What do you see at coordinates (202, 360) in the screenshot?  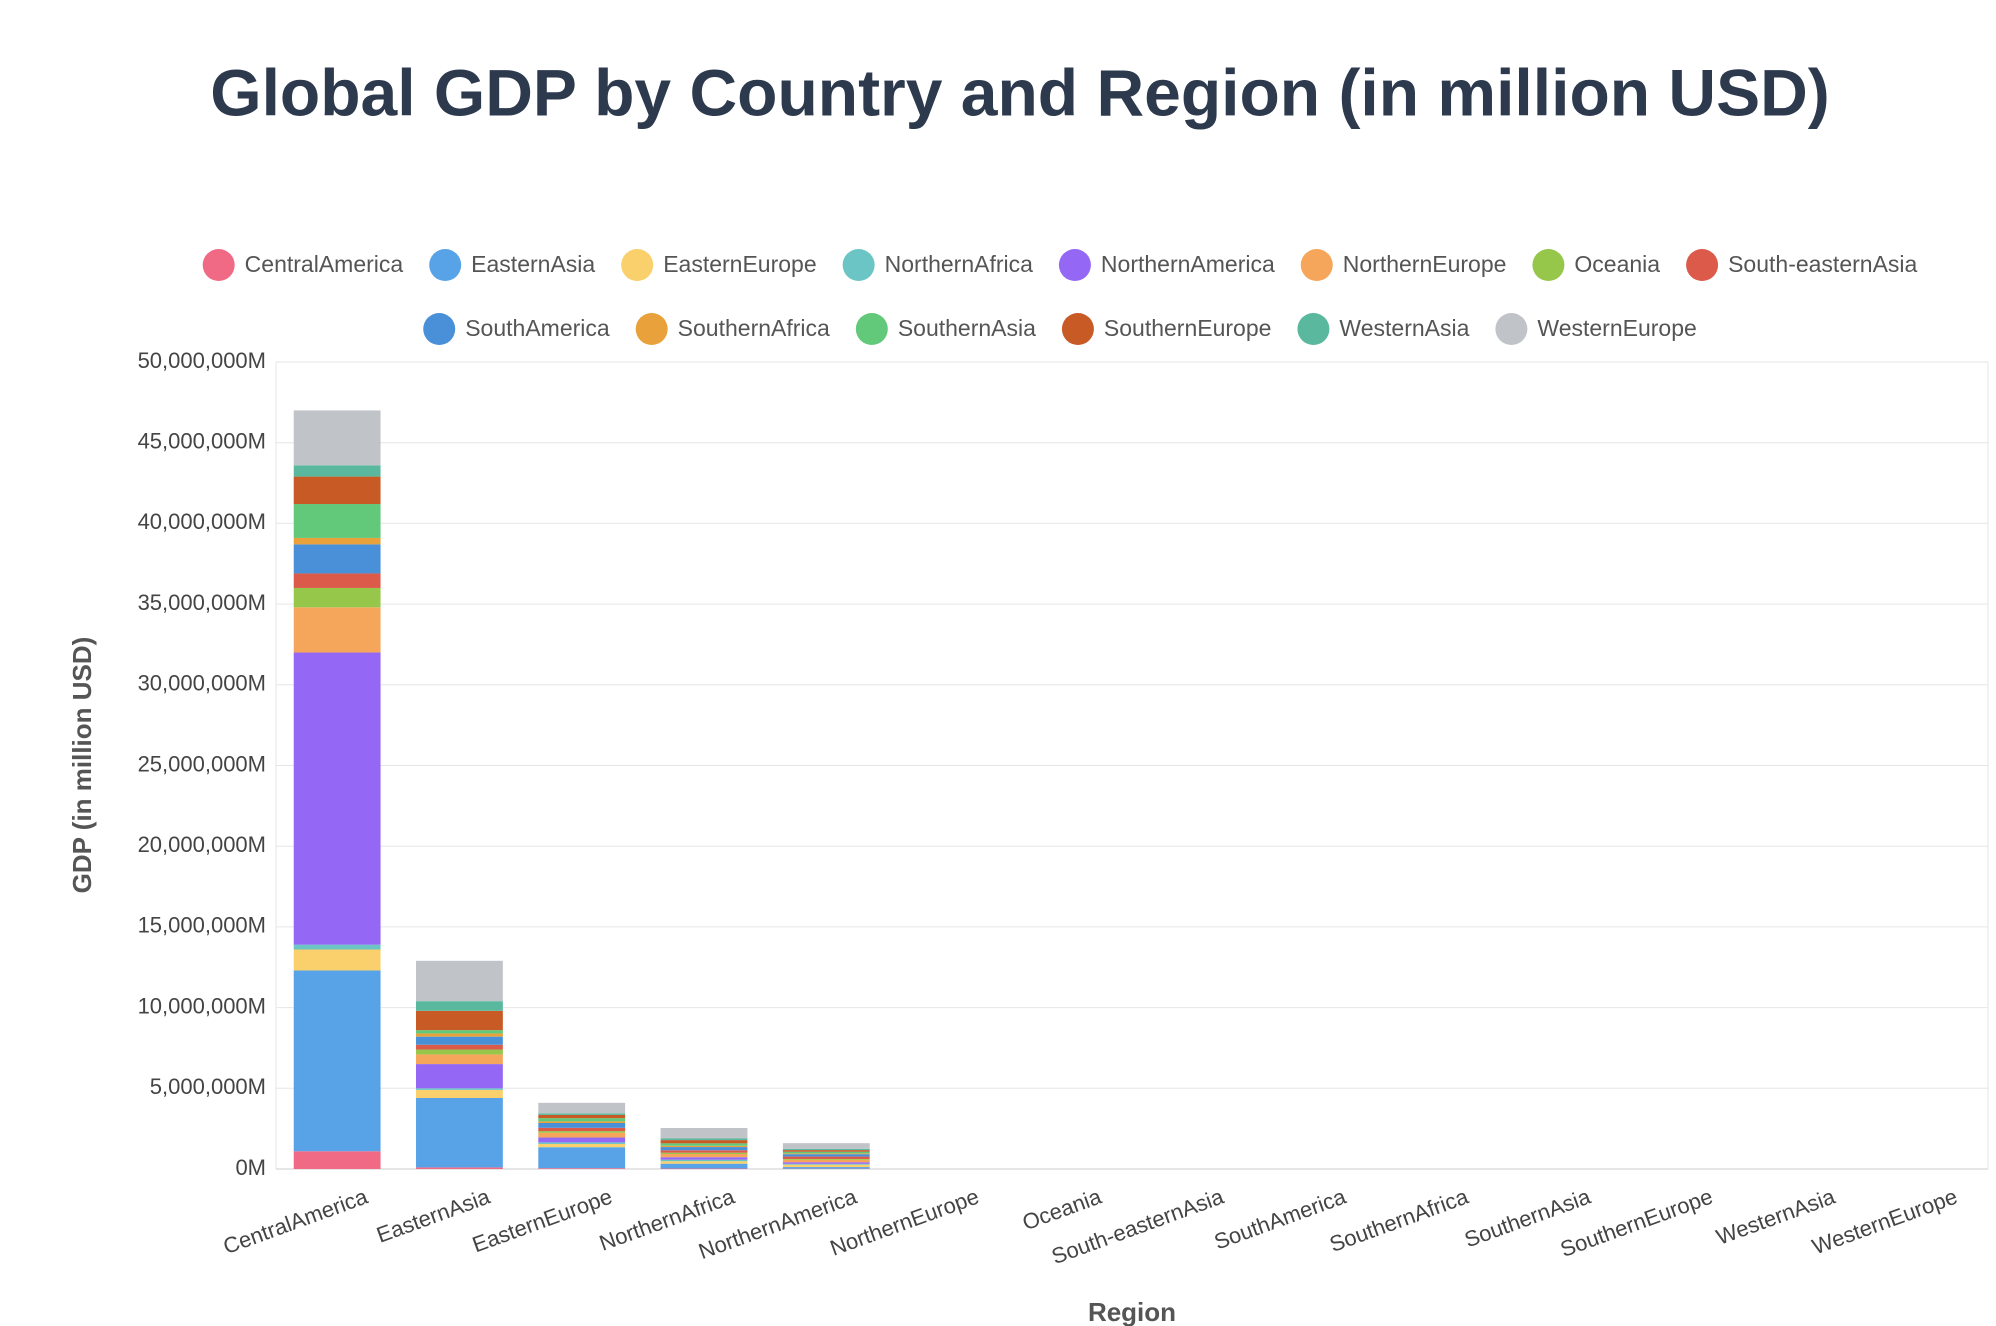 I see `y-tick-label: 50,000,000M` at bounding box center [202, 360].